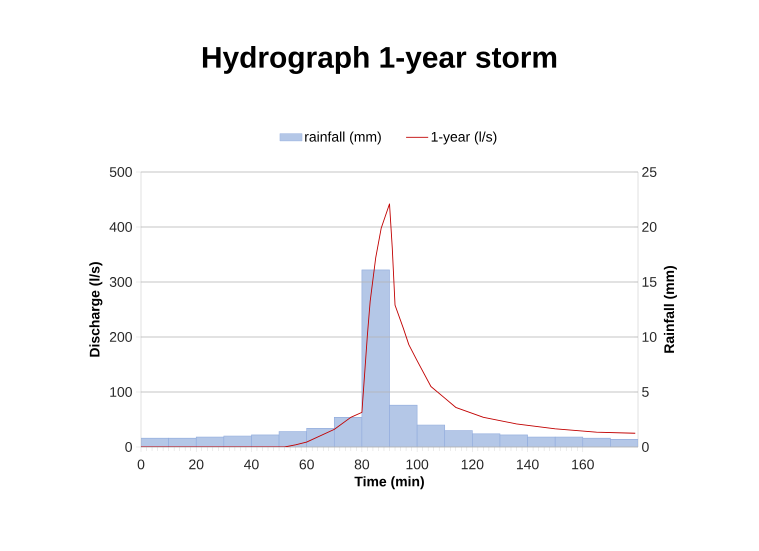 This screenshot has height=551, width=759. Describe the element at coordinates (307, 464) in the screenshot. I see `x-tick-label: 60` at that location.